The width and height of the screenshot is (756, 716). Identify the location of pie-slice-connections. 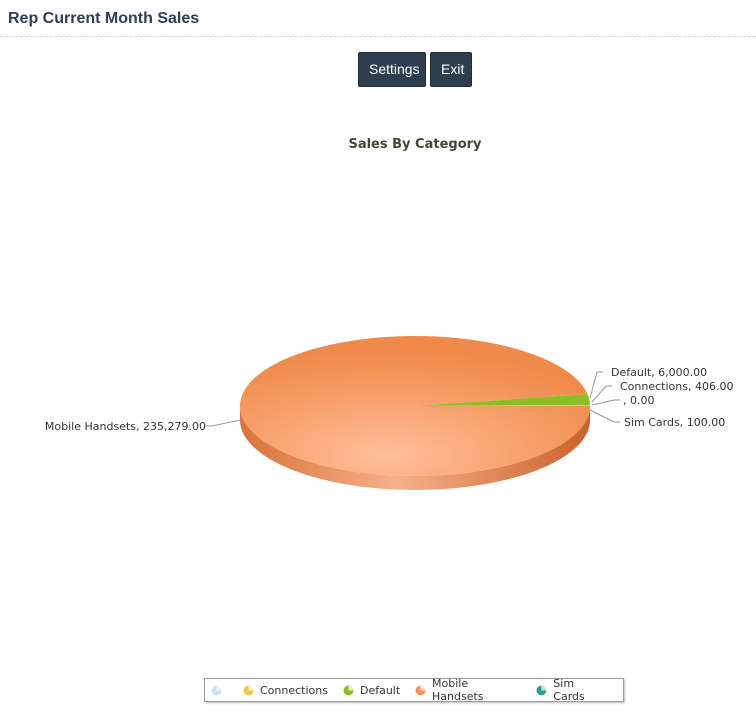
(502, 405).